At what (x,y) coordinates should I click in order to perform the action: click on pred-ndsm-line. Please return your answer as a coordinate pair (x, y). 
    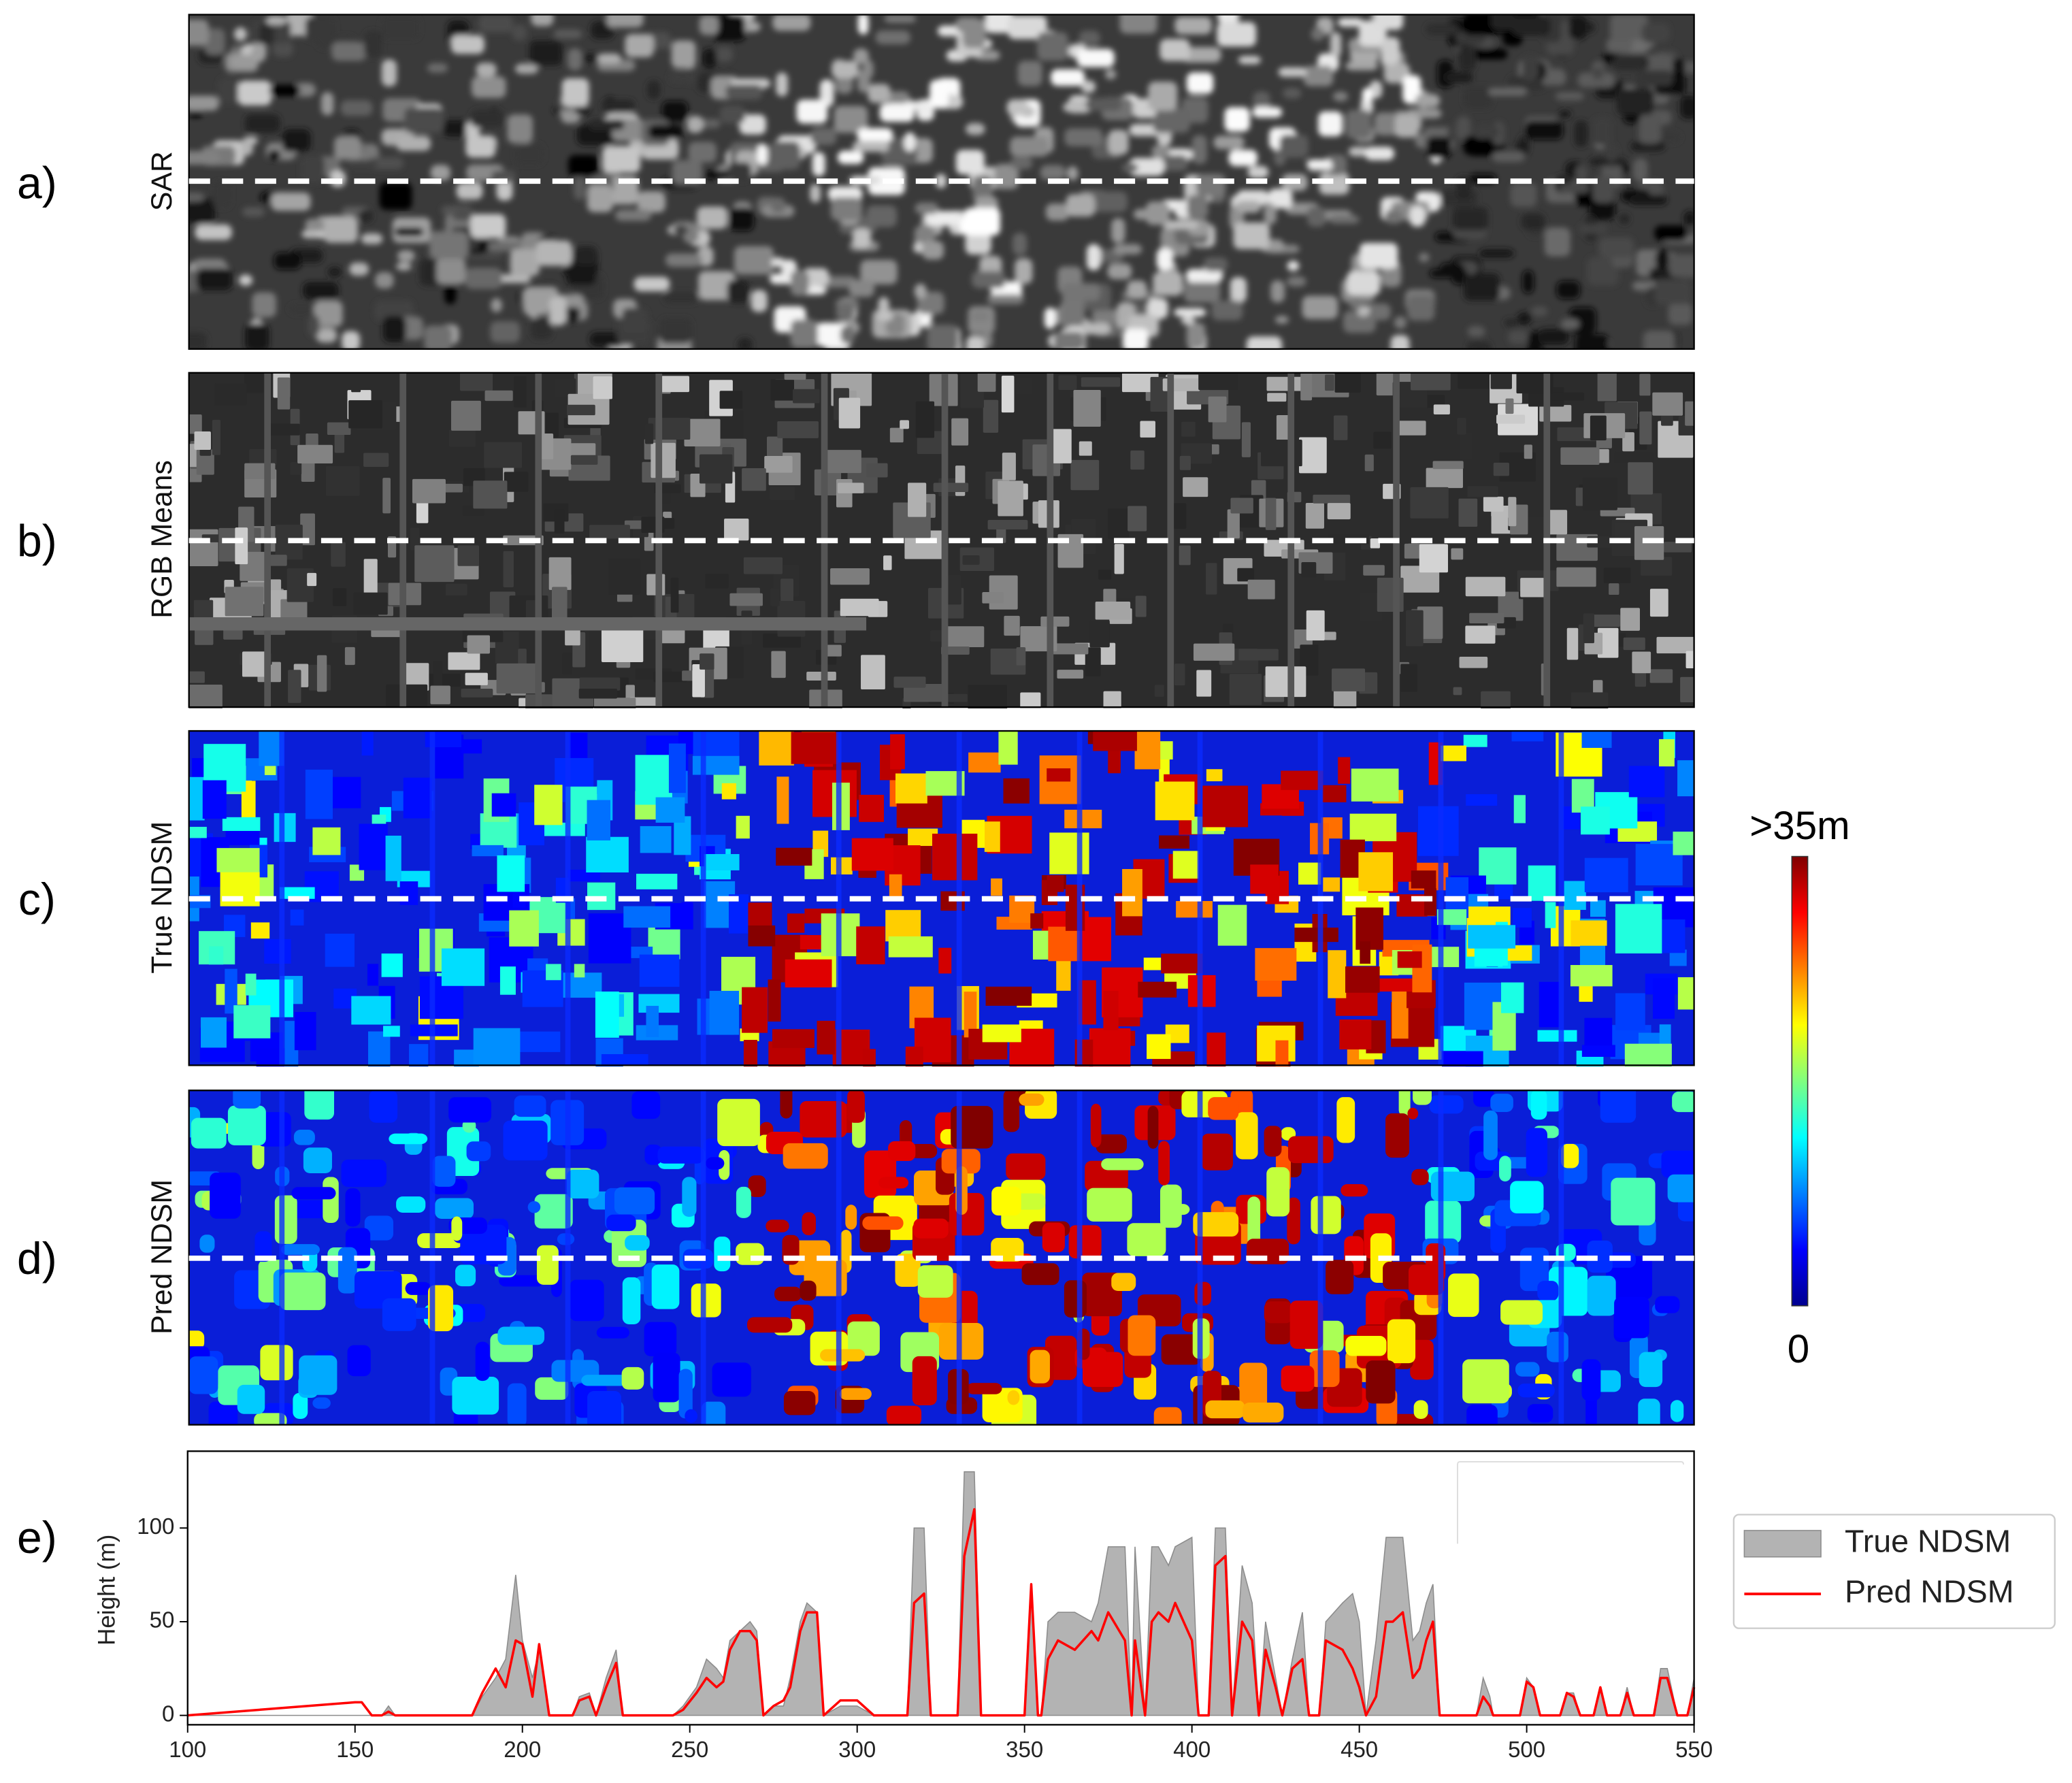
    Looking at the image, I should click on (941, 1612).